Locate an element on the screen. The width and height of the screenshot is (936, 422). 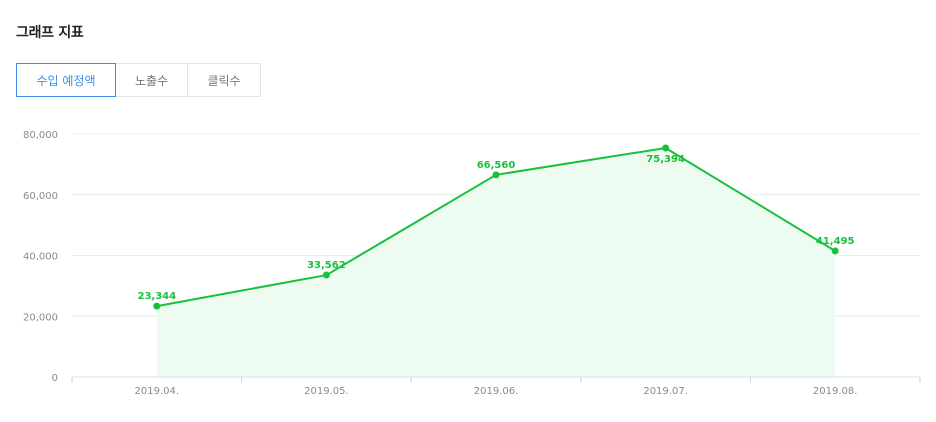
x-axis: 2019.04. 2019.05. 2019.06. 2019.07. 2019.08. is located at coordinates (496, 386).